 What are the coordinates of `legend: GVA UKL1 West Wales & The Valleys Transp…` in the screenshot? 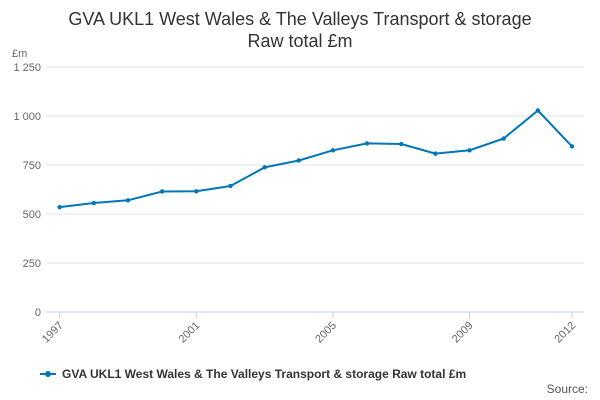 It's located at (253, 374).